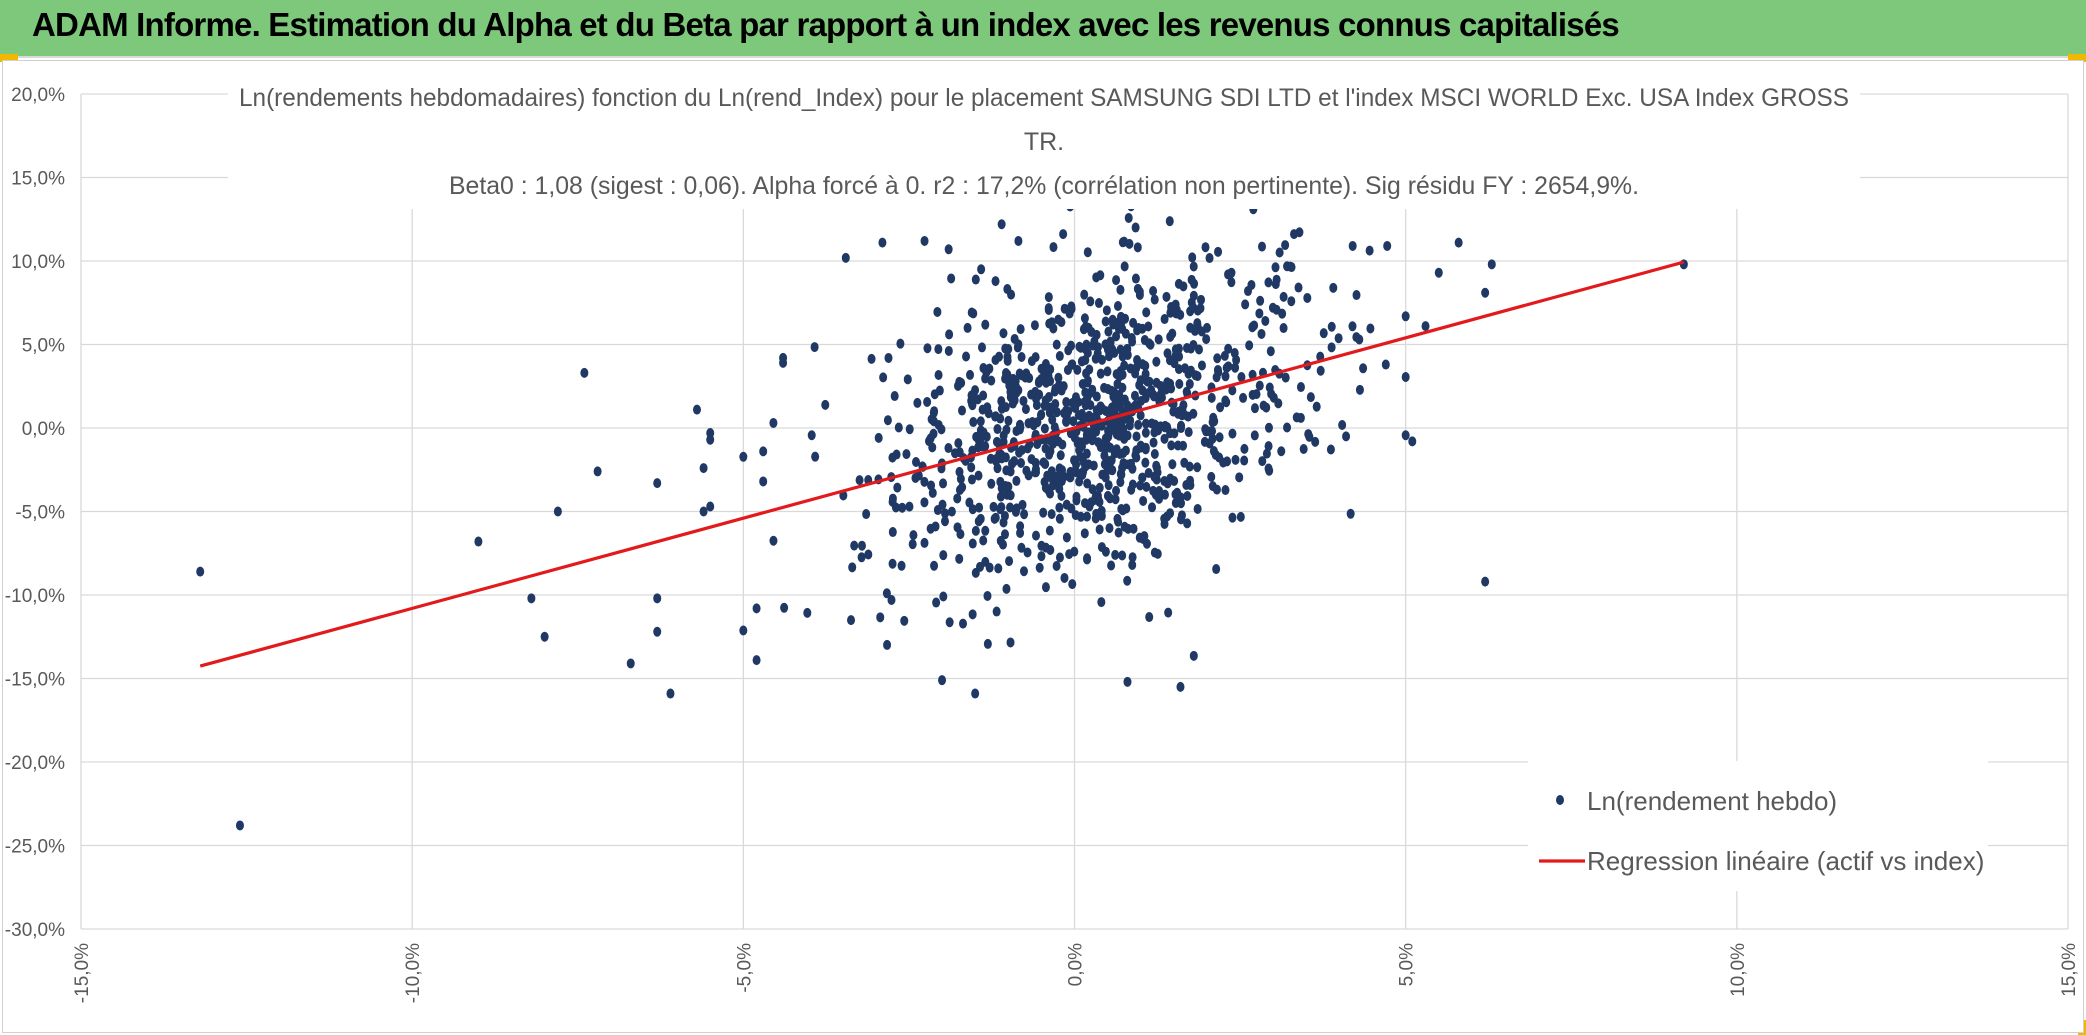 The height and width of the screenshot is (1035, 2086). Describe the element at coordinates (1076, 964) in the screenshot. I see `x-tick-label: 0,0%` at that location.